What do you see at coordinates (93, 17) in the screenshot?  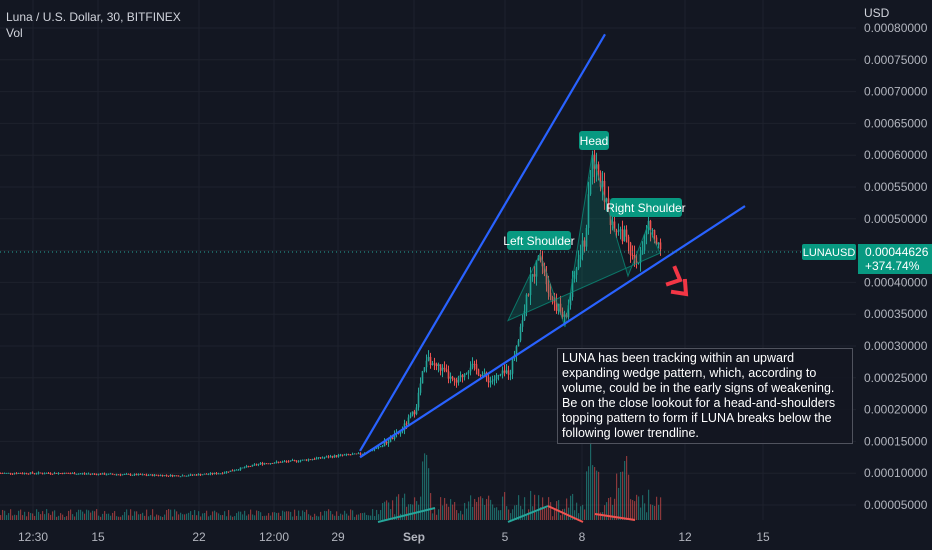 I see `symbol-title: Luna / U.S. Dollar, 30, BITFINEX` at bounding box center [93, 17].